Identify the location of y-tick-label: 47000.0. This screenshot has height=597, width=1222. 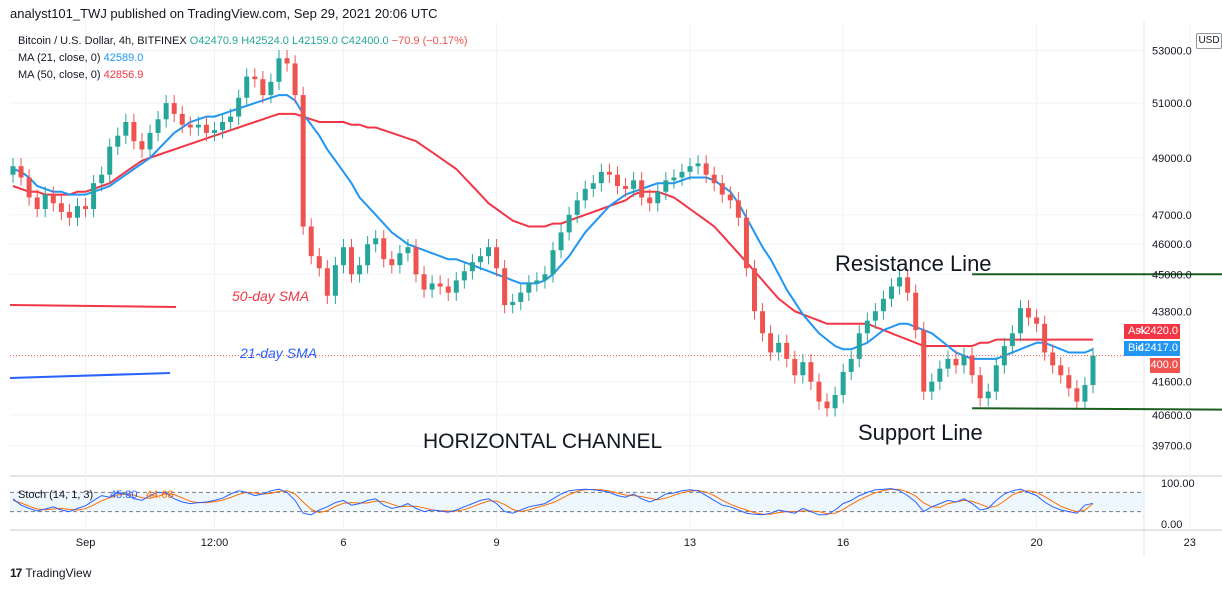
(1172, 216).